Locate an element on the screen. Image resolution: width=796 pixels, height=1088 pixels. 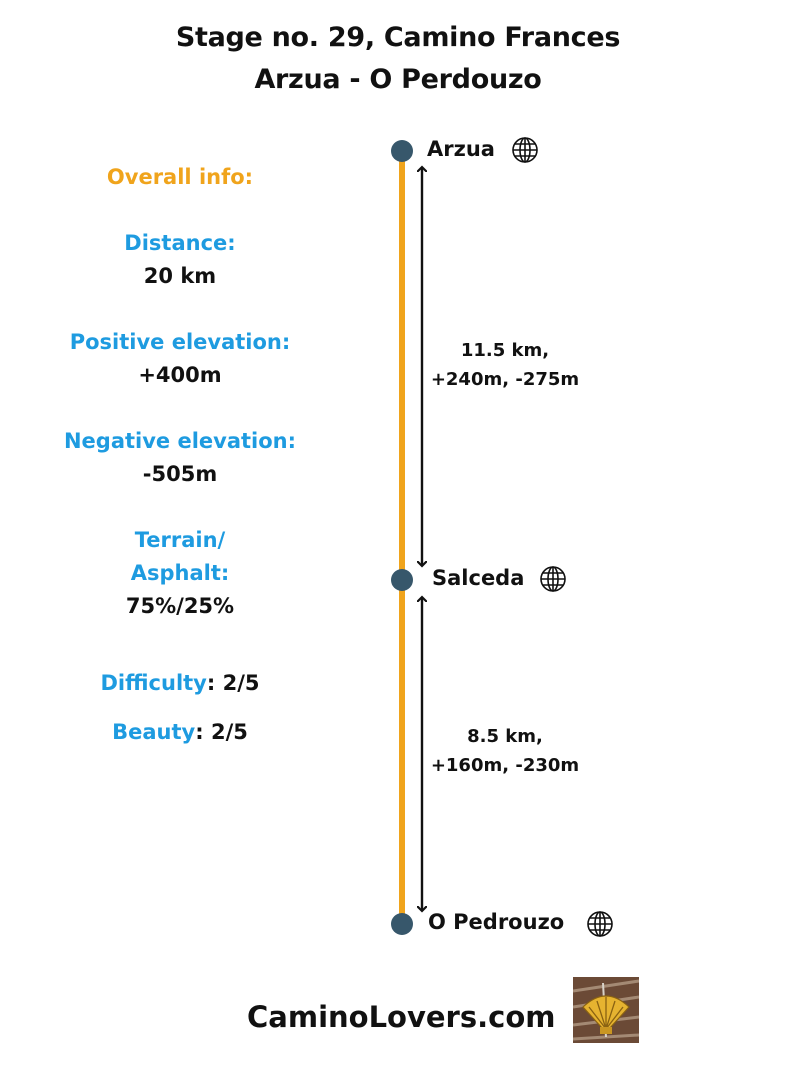
negative-elevation-value: -505m is located at coordinates (180, 474).